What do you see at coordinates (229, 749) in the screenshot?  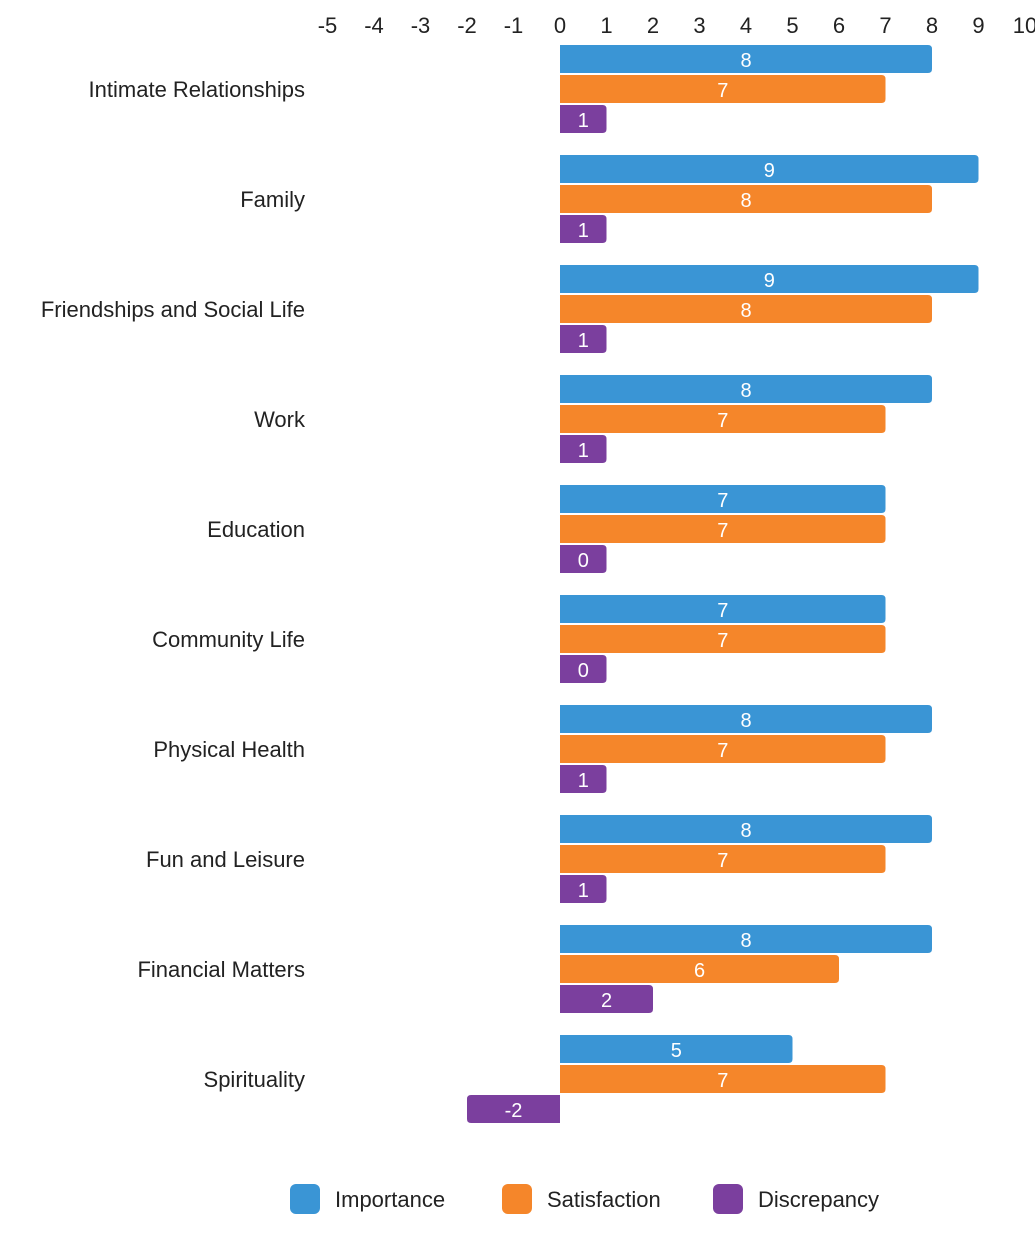 I see `category-label: Physical Health` at bounding box center [229, 749].